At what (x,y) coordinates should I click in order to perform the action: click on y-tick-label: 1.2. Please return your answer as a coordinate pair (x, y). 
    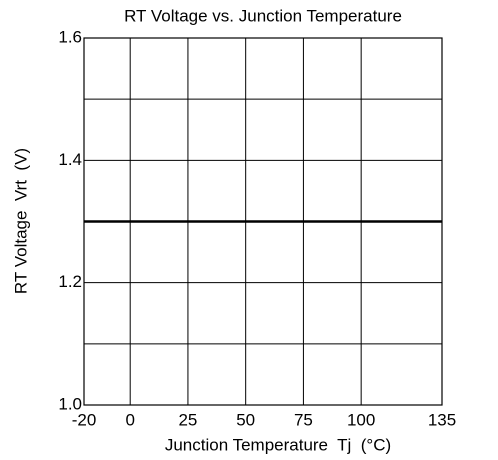
    Looking at the image, I should click on (70, 281).